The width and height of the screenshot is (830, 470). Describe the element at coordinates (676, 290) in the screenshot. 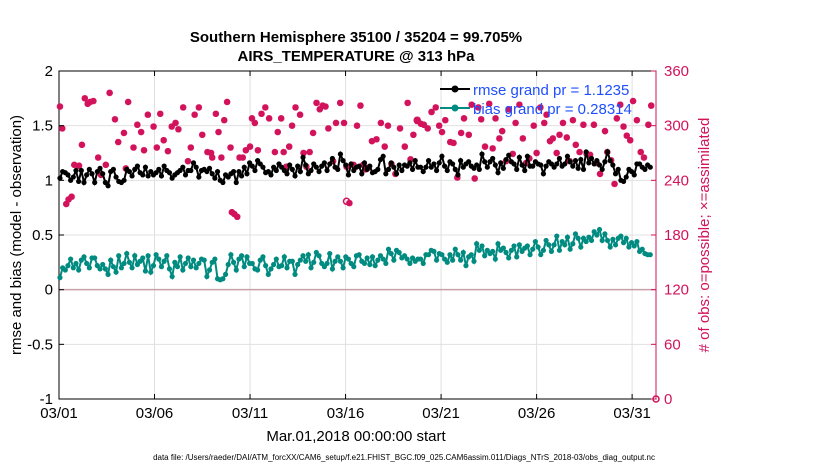

I see `y-right-tick-label: 120` at that location.